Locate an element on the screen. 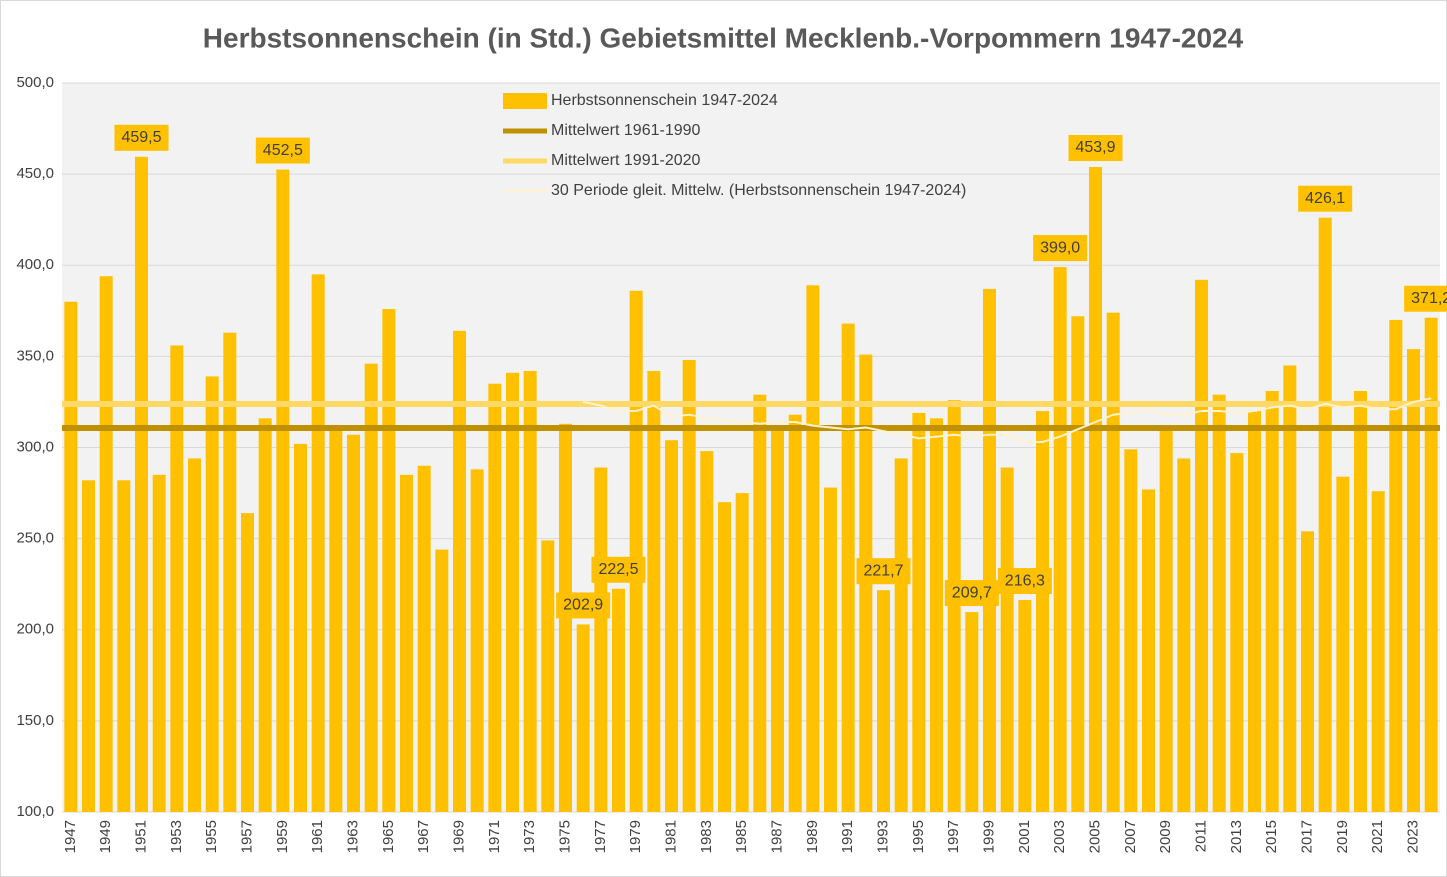  x-tick-label: 2001 is located at coordinates (1024, 836).